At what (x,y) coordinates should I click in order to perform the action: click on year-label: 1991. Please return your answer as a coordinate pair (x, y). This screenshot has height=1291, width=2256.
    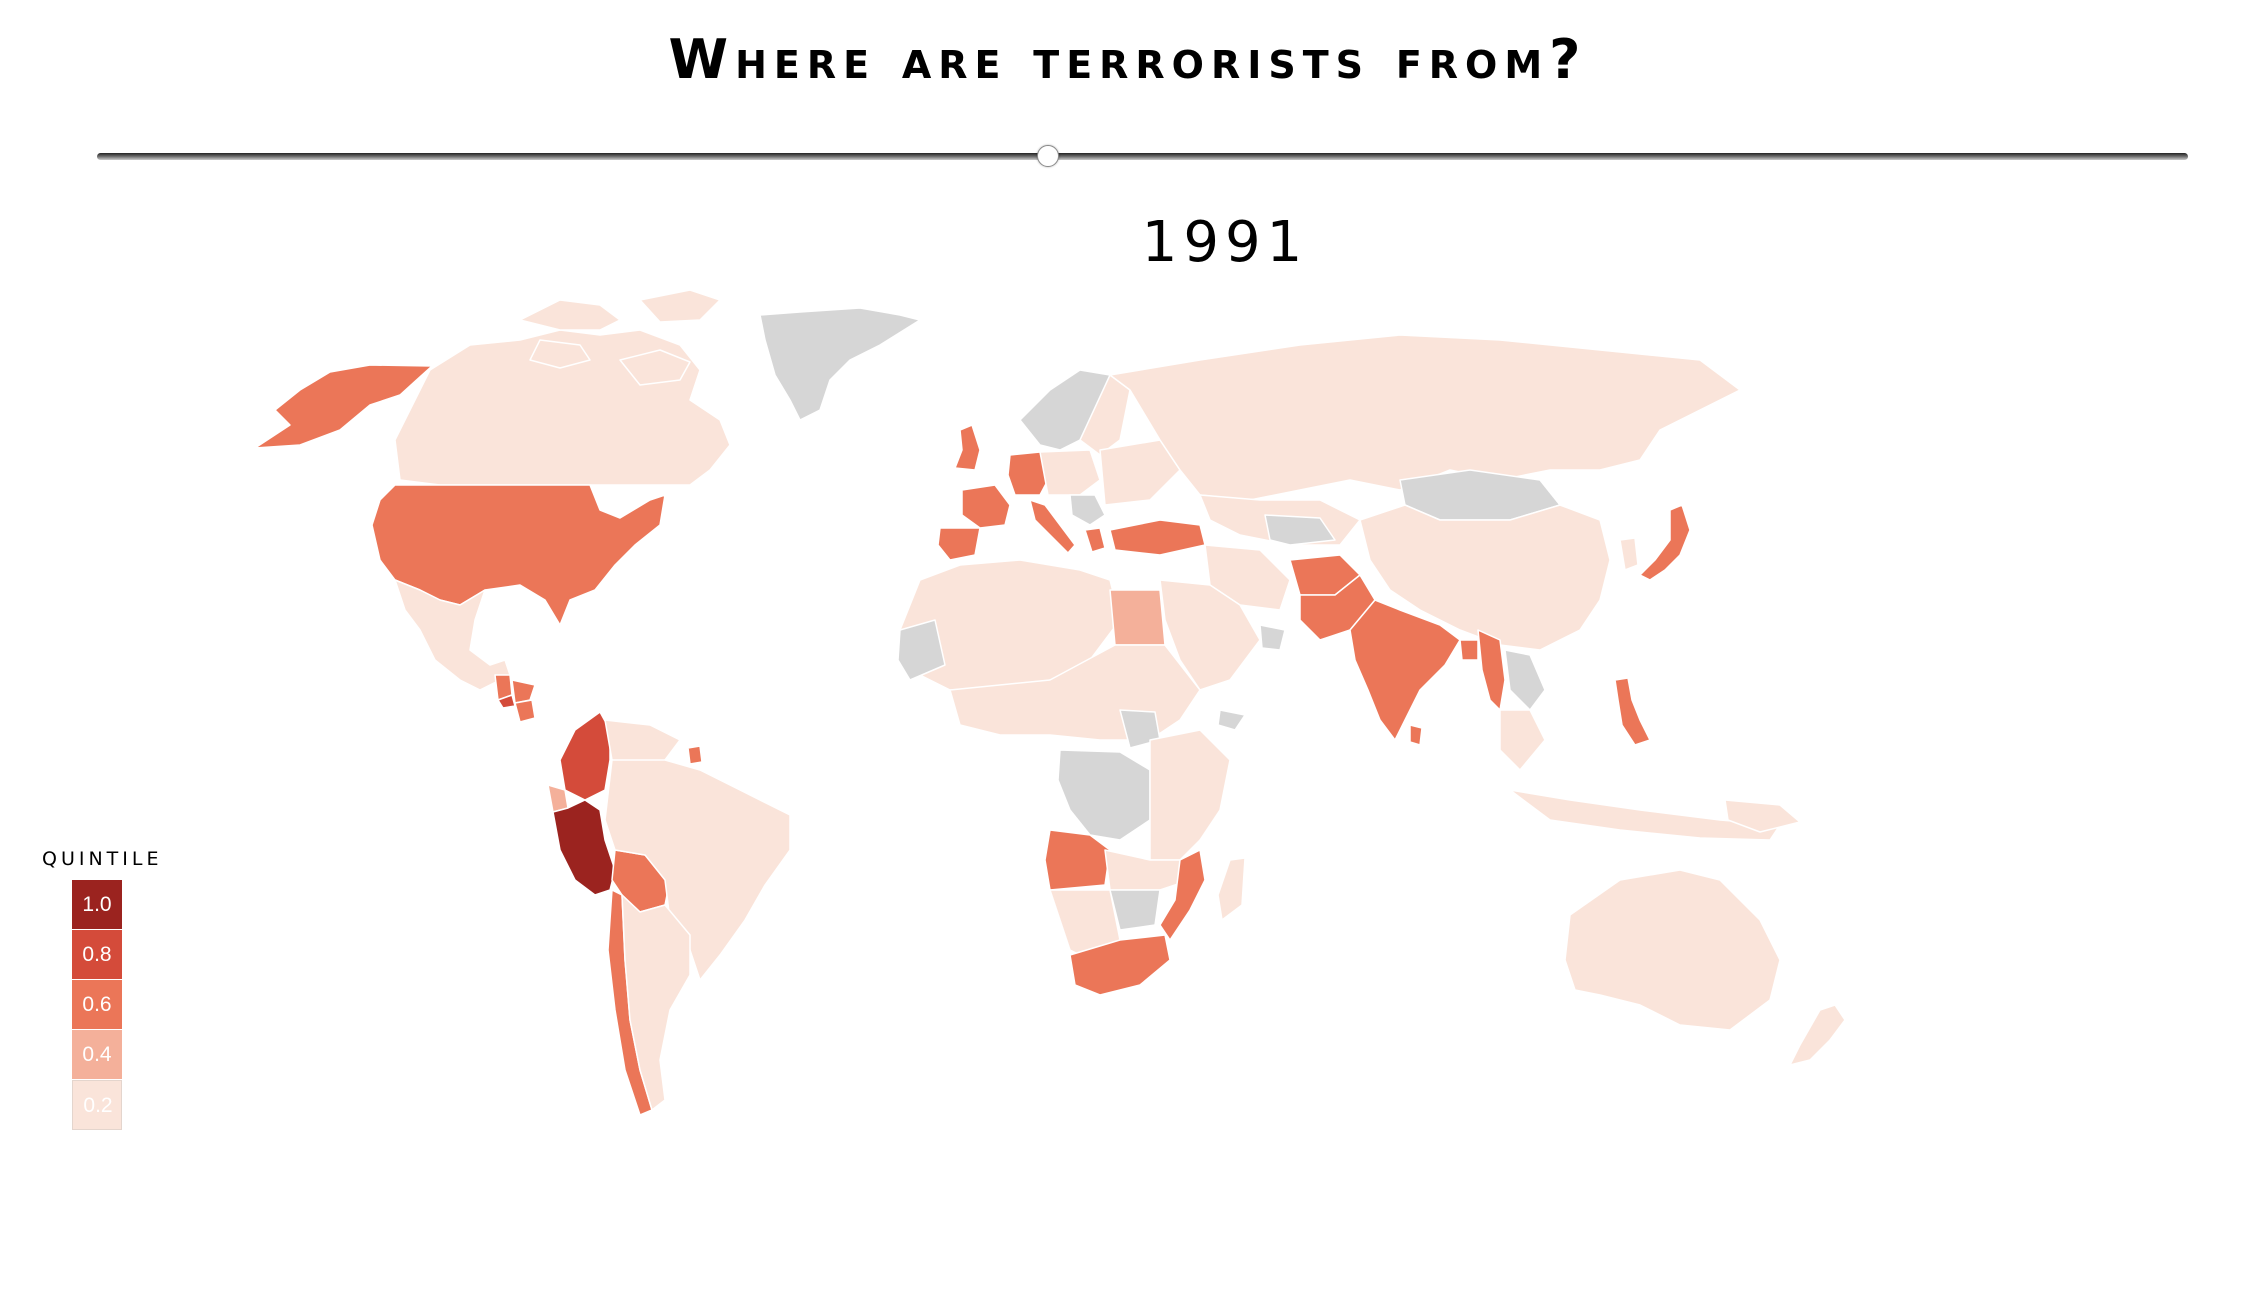
    Looking at the image, I should click on (1225, 242).